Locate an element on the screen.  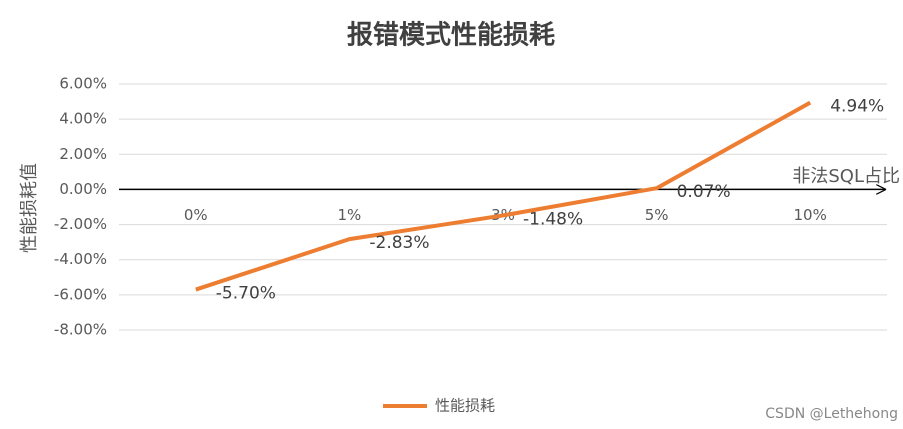
y-tick-label: 6.00% is located at coordinates (83, 84).